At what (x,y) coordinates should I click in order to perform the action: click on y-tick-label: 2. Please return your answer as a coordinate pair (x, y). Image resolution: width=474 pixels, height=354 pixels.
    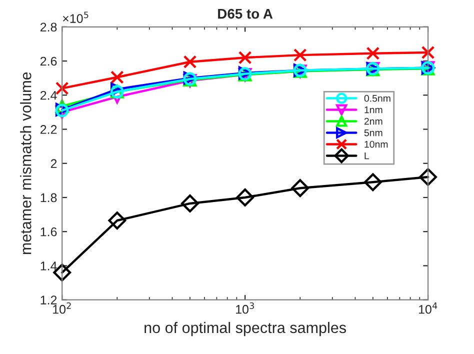
    Looking at the image, I should click on (53, 163).